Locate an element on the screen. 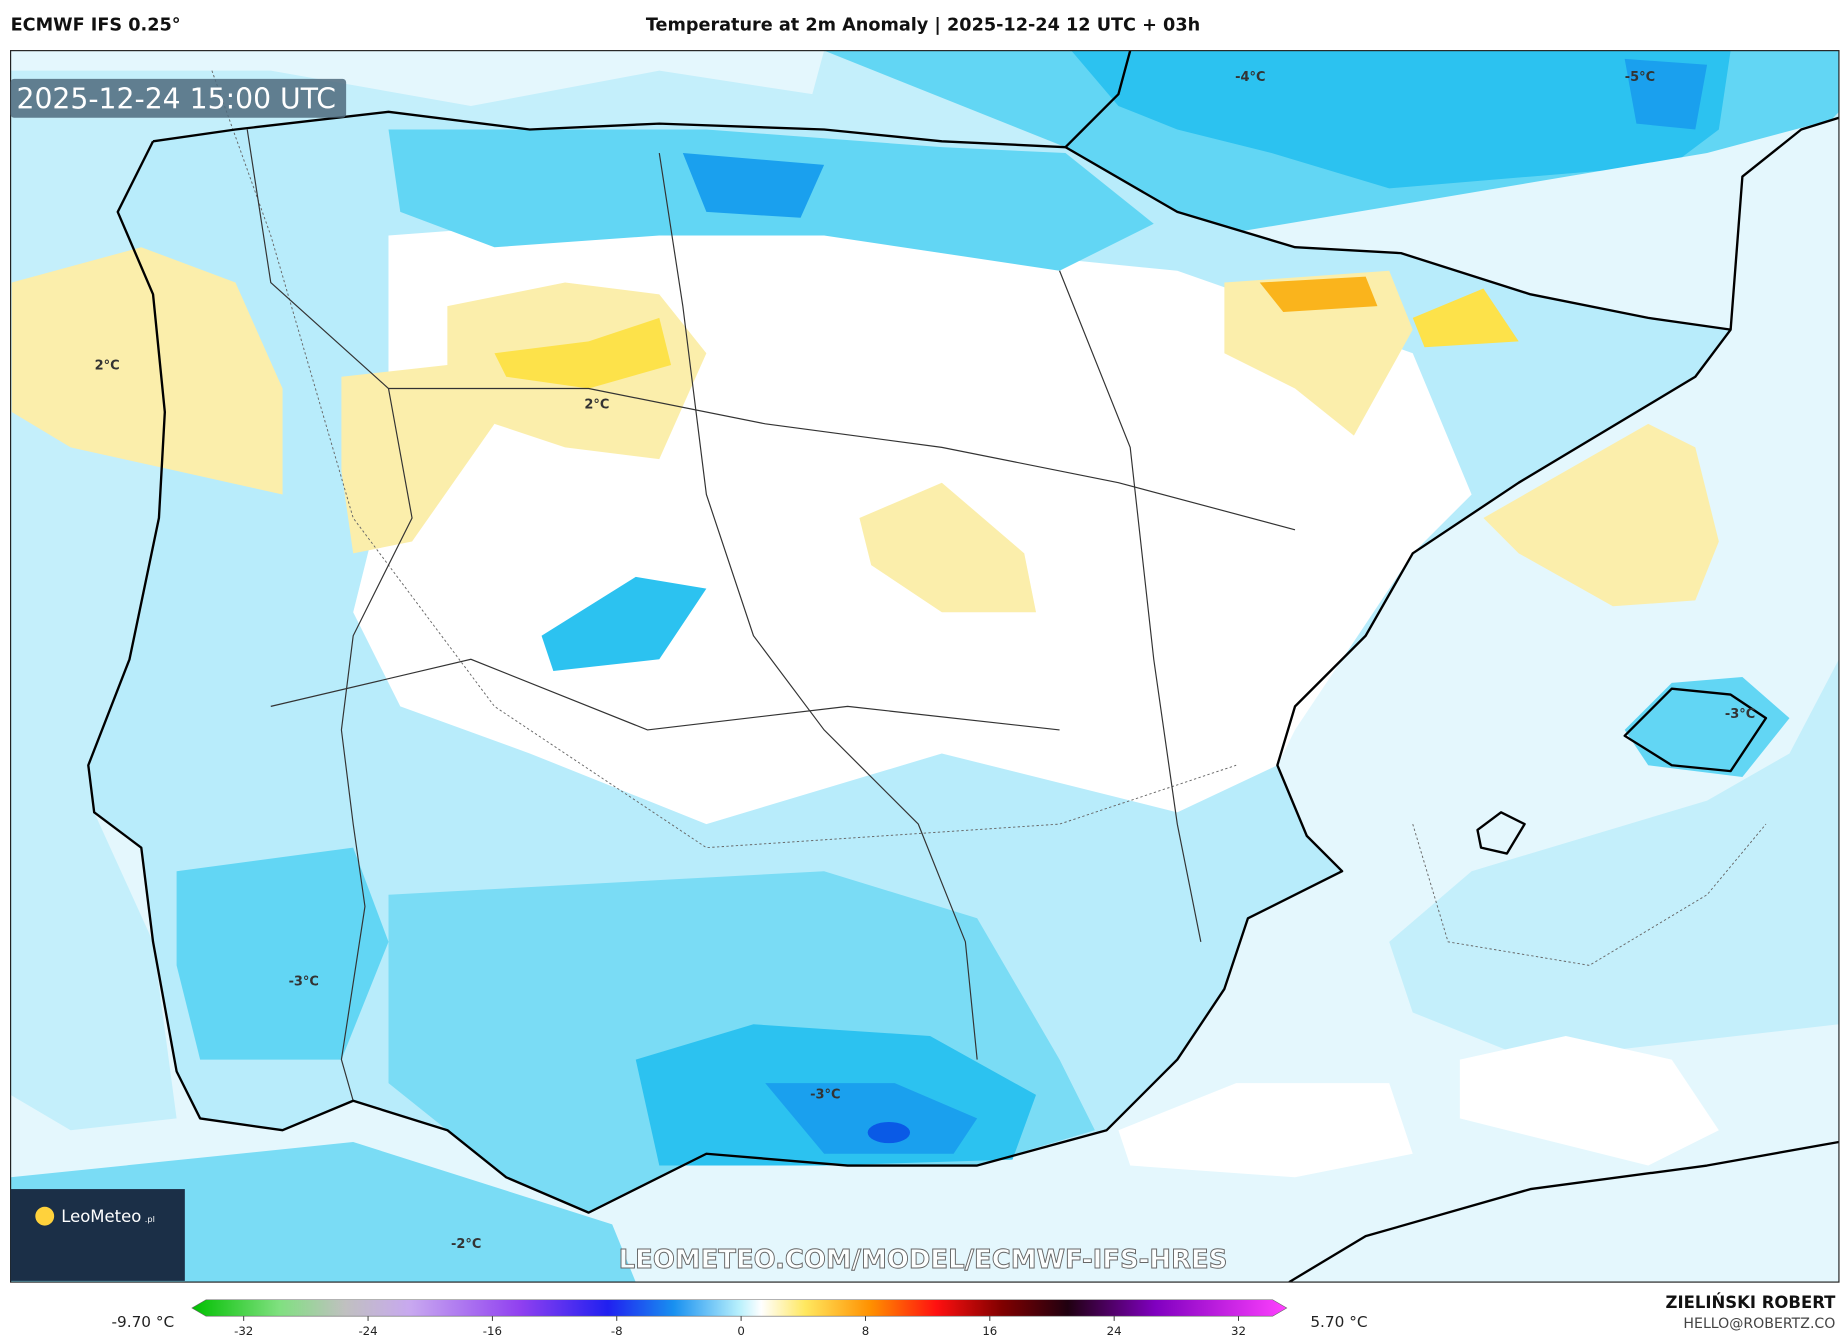 This screenshot has height=1338, width=1846. legend-min: -9.70 °C is located at coordinates (142, 1322).